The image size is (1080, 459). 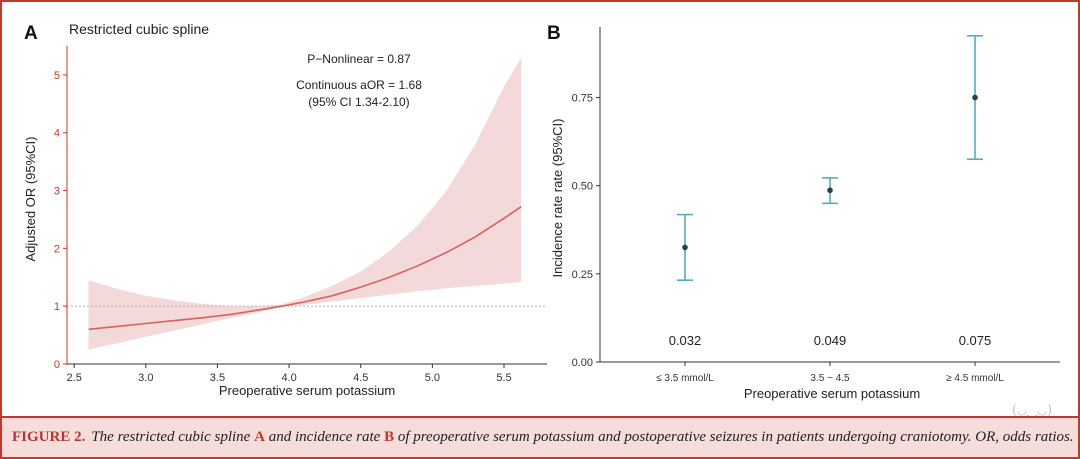 What do you see at coordinates (57, 365) in the screenshot?
I see `y-tick-label: 0` at bounding box center [57, 365].